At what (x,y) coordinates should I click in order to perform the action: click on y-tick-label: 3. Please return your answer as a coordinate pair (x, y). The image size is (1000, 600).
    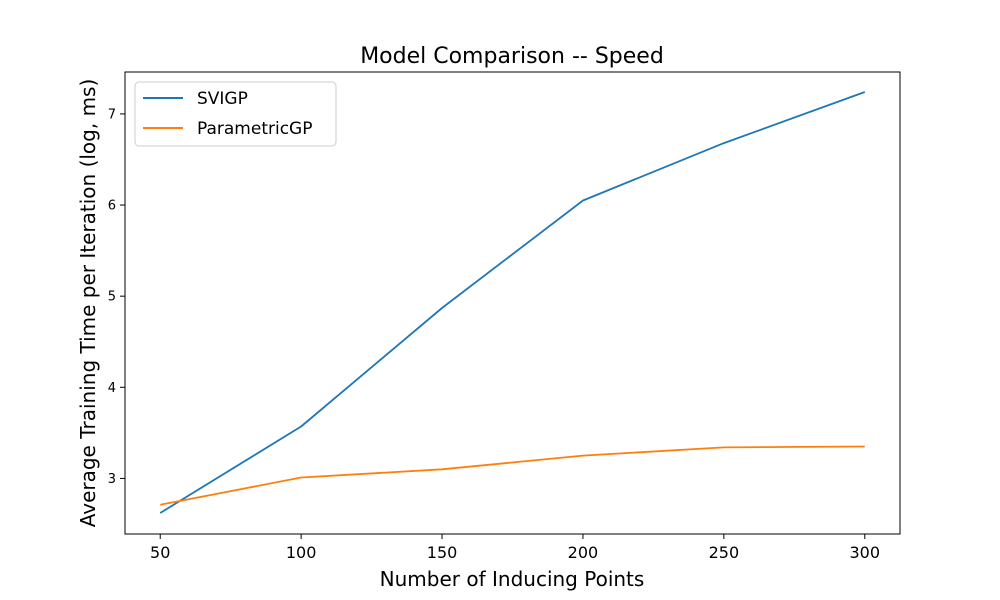
    Looking at the image, I should click on (112, 479).